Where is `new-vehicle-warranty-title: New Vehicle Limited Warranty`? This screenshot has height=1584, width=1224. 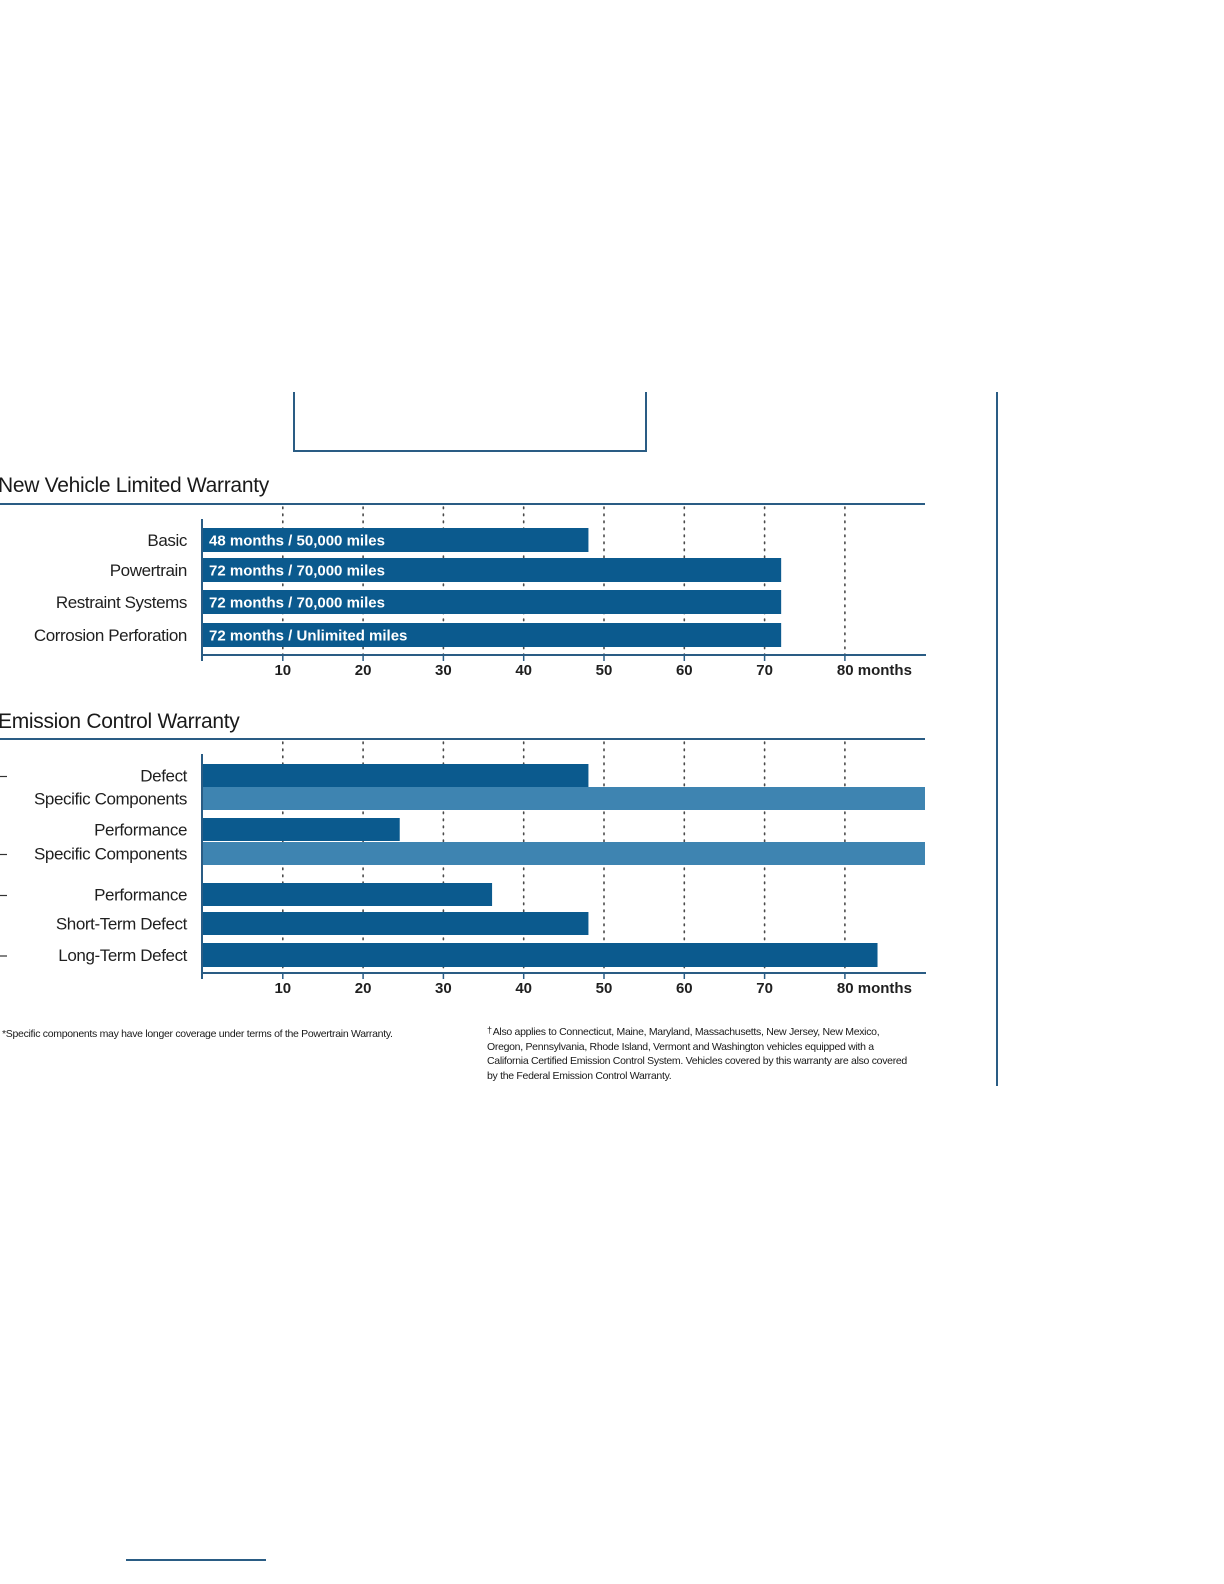 new-vehicle-warranty-title: New Vehicle Limited Warranty is located at coordinates (134, 485).